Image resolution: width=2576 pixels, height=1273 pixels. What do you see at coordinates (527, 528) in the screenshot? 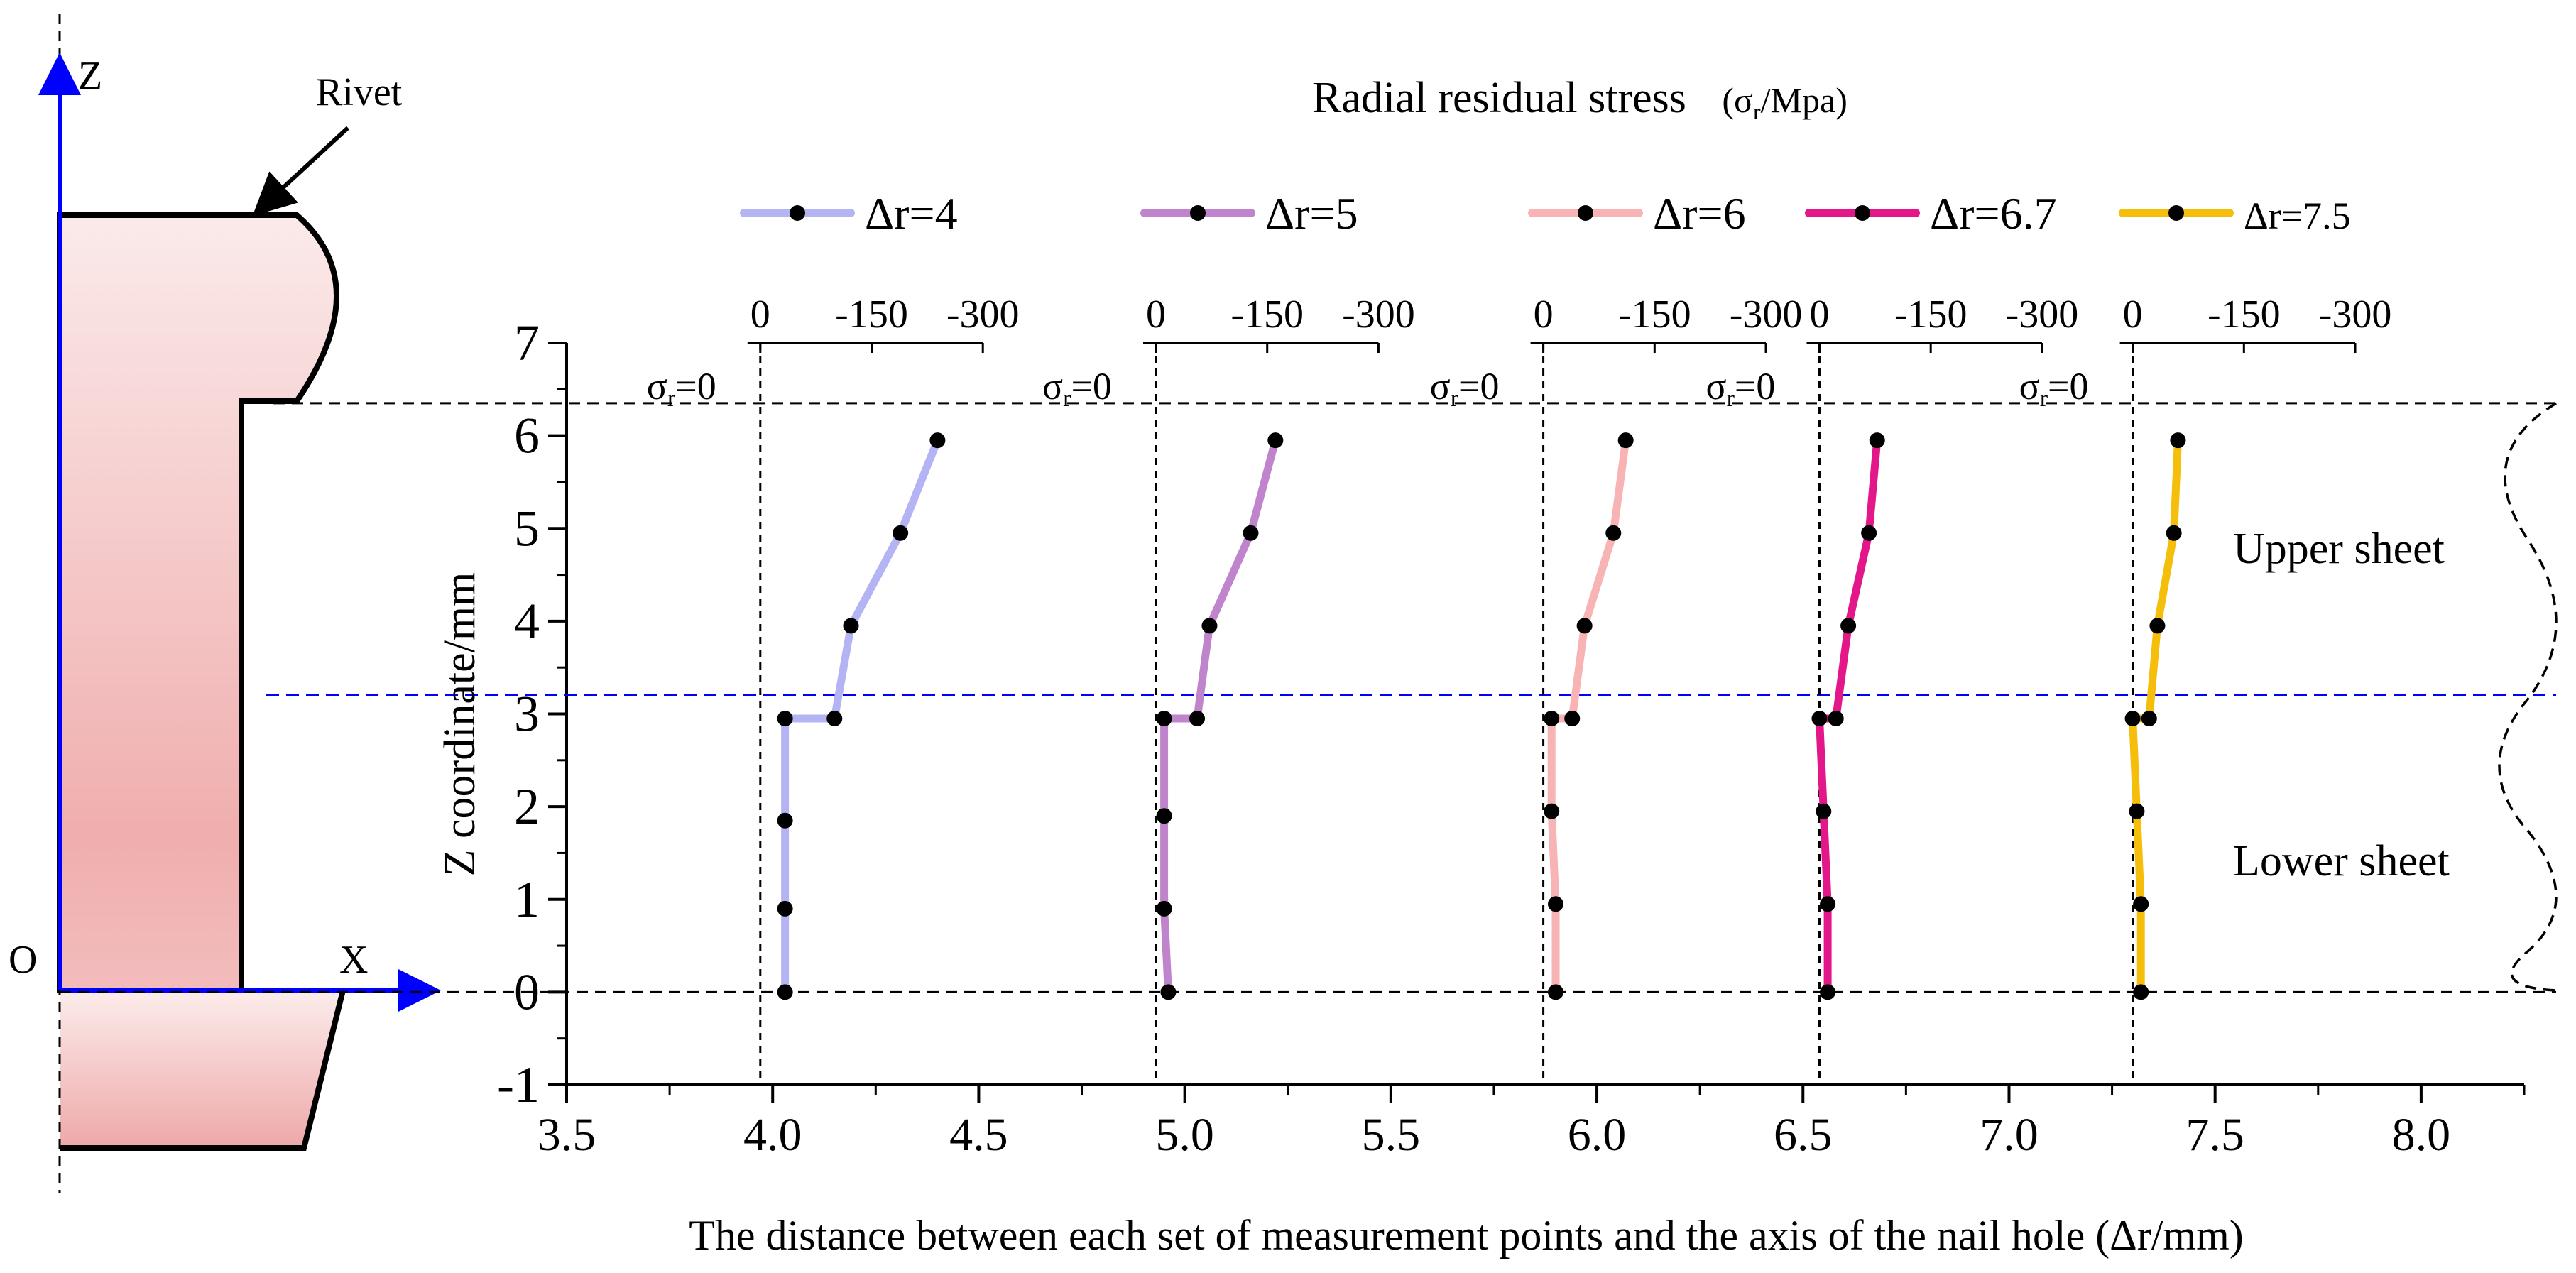
I see `y-tick-label: 5` at bounding box center [527, 528].